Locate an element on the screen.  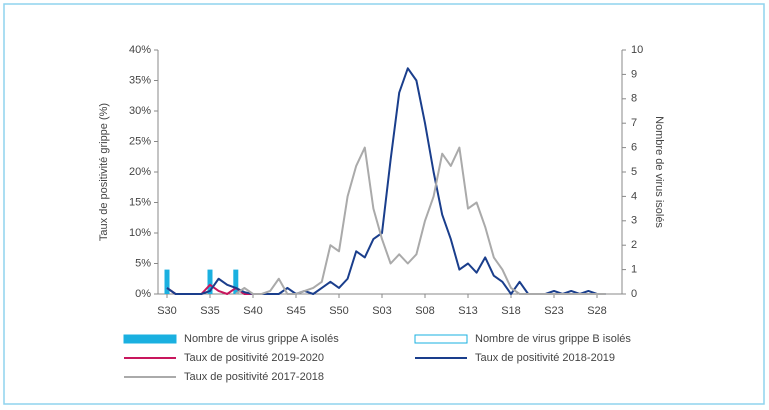
y-tick-label: 30% is located at coordinates (140, 111).